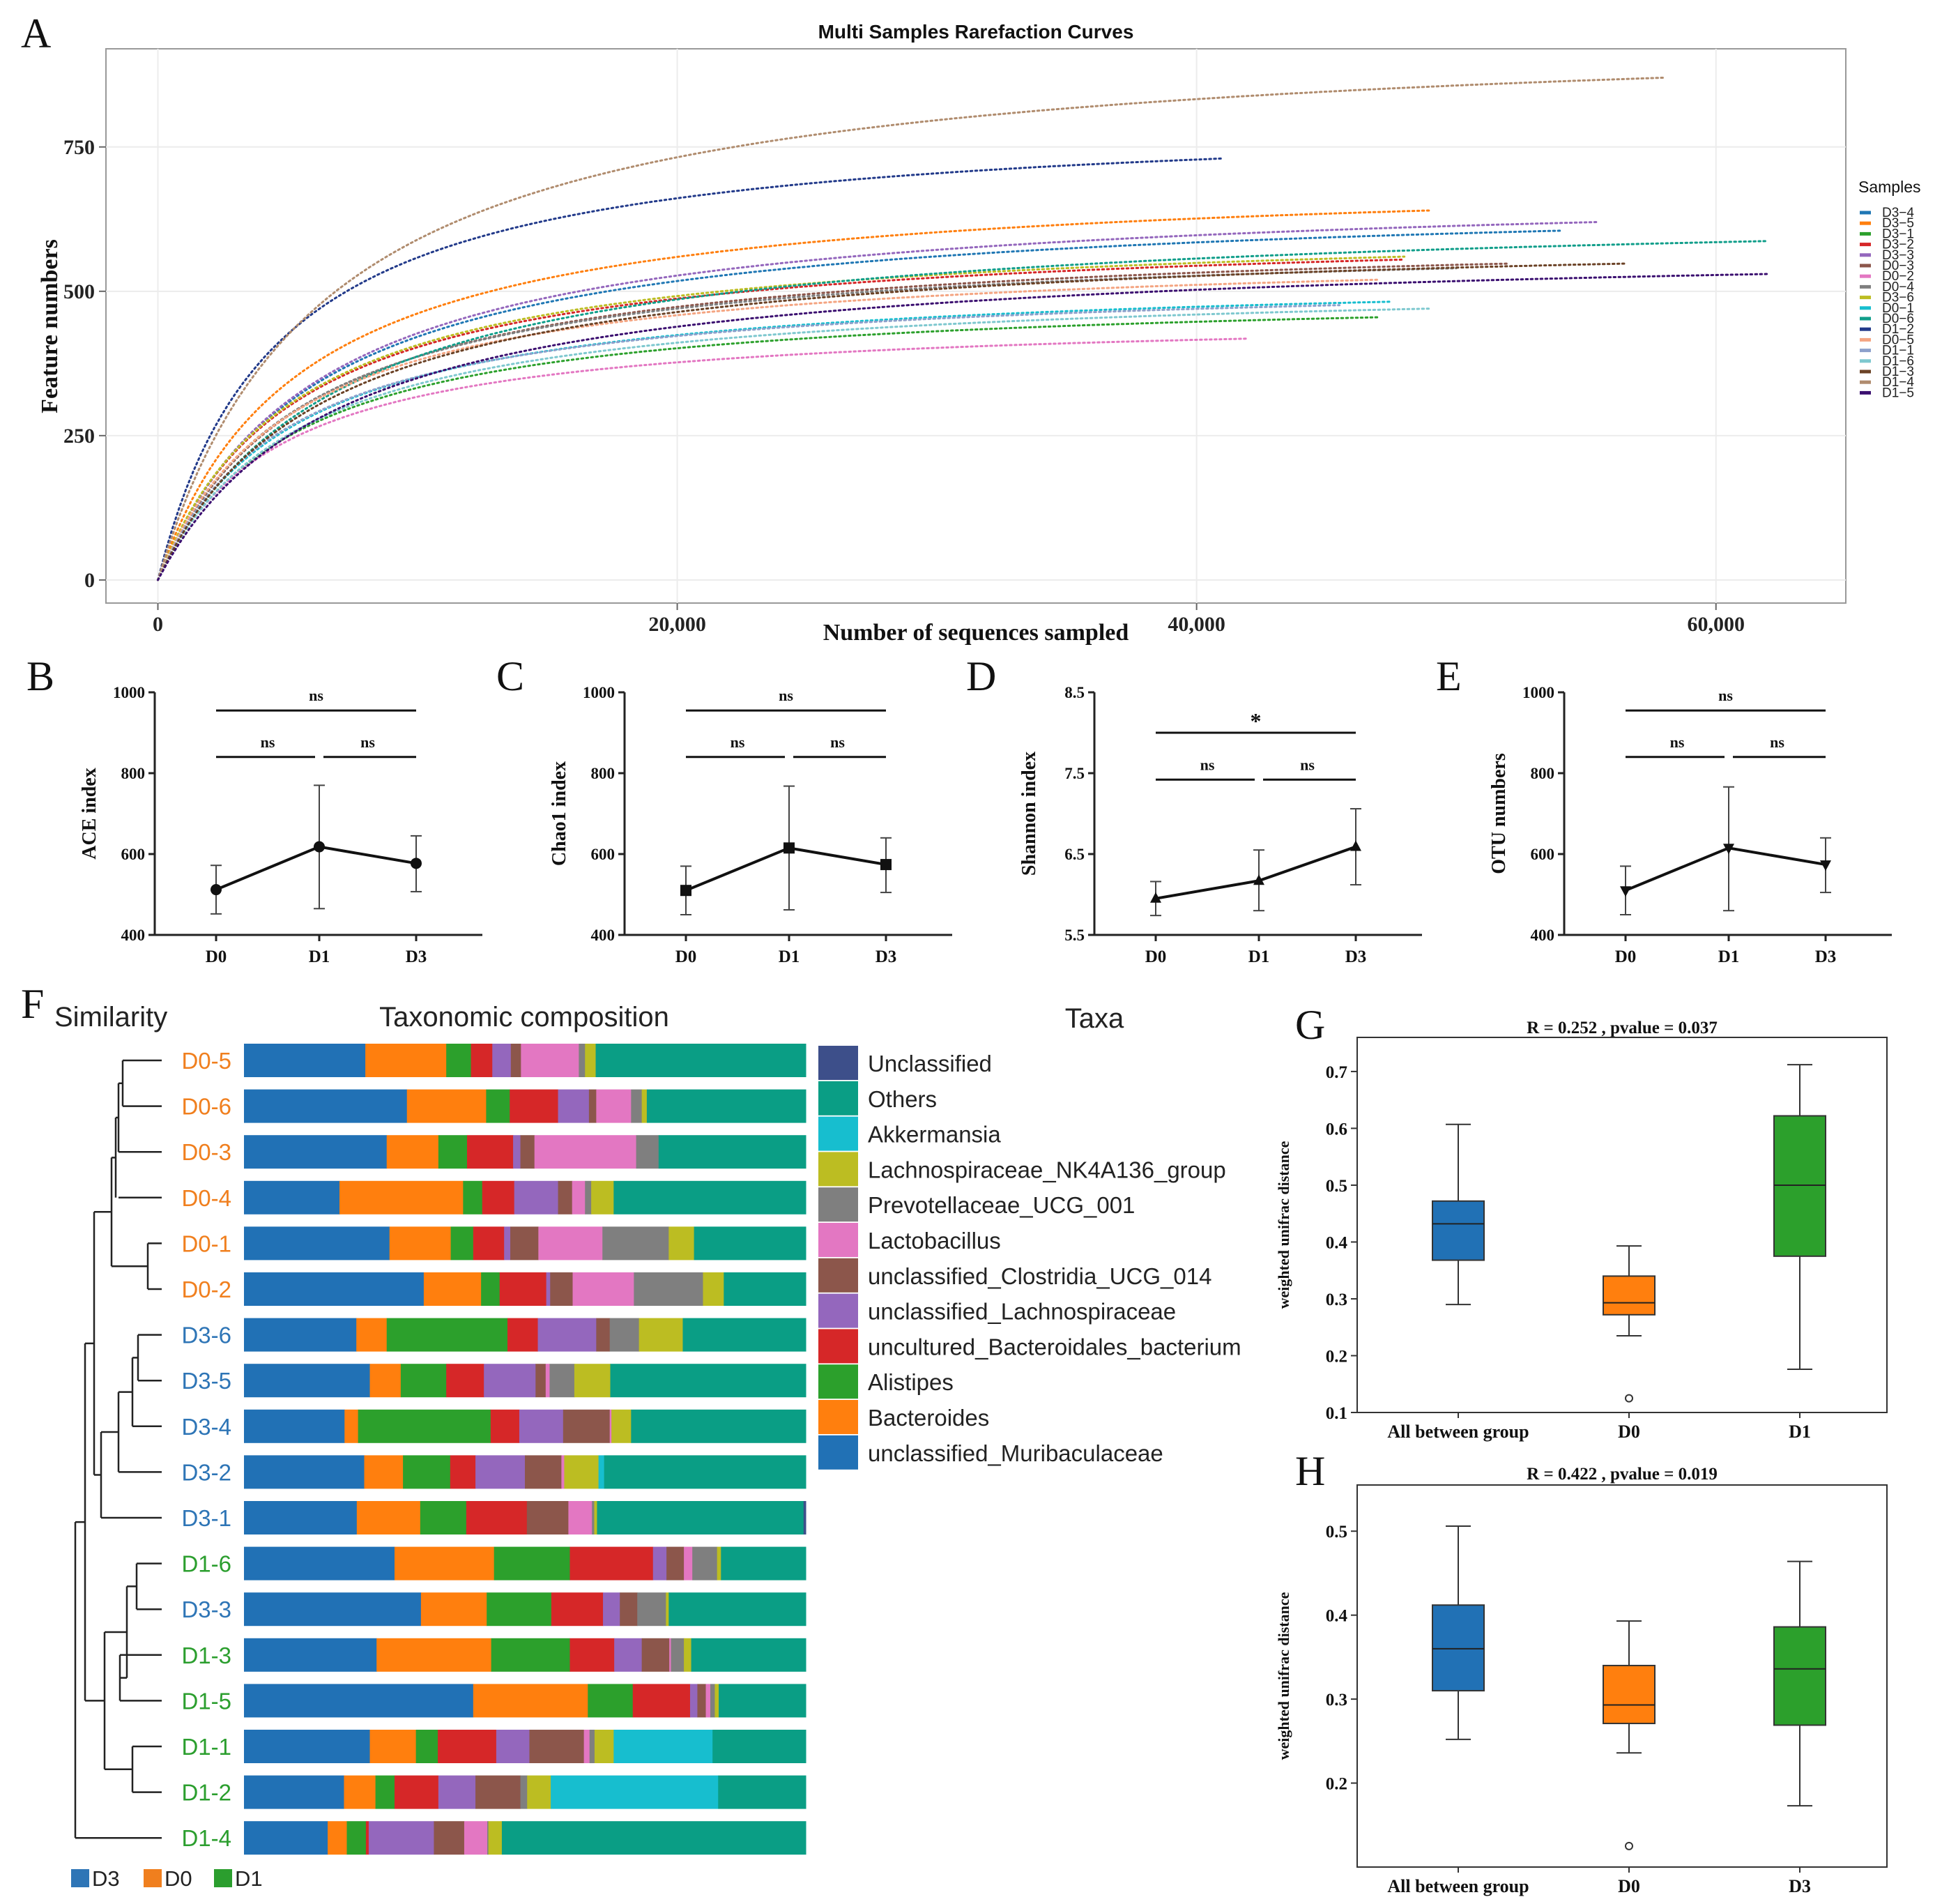  What do you see at coordinates (89, 813) in the screenshot?
I see `y-axis-label: ACE index` at bounding box center [89, 813].